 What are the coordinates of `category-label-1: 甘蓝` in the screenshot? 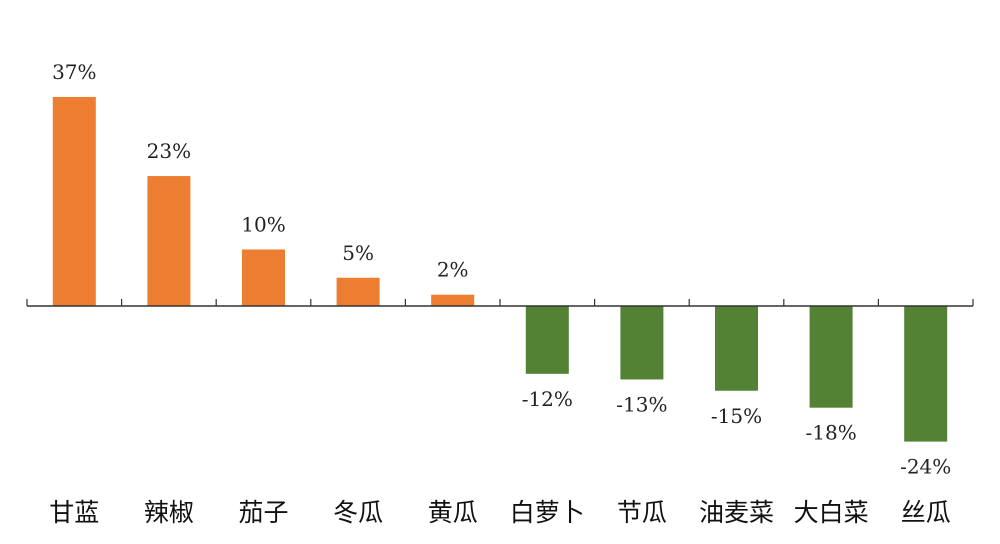 It's located at (74, 512).